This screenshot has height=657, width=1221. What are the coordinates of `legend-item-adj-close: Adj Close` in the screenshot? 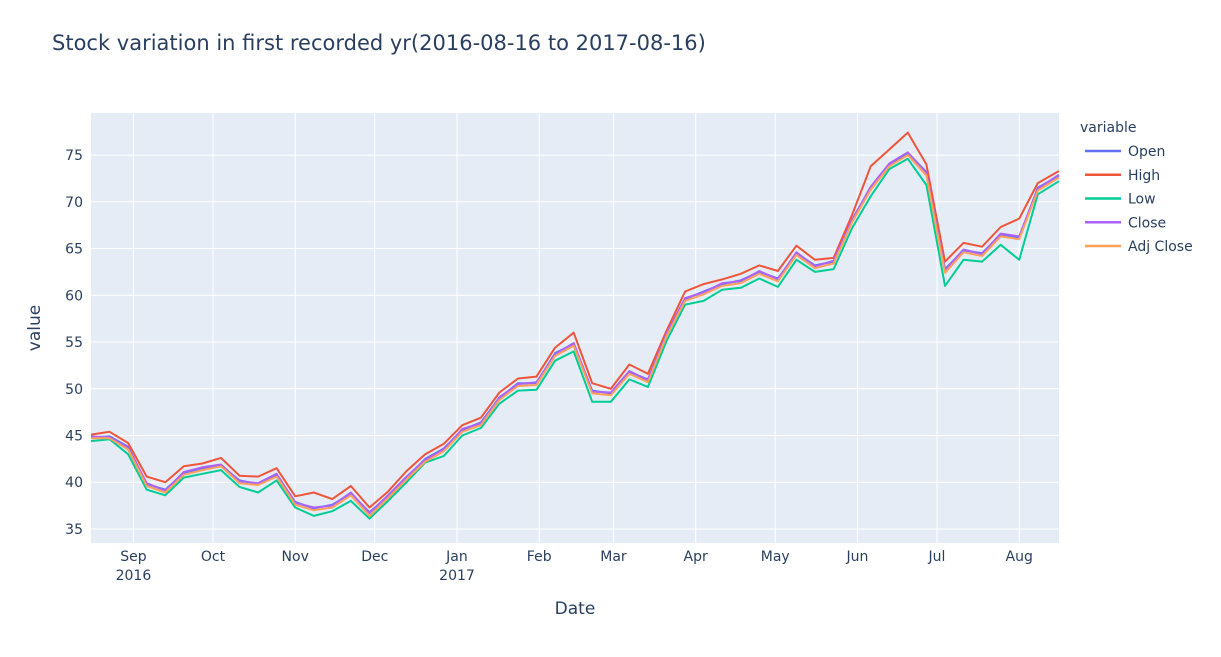 It's located at (1139, 247).